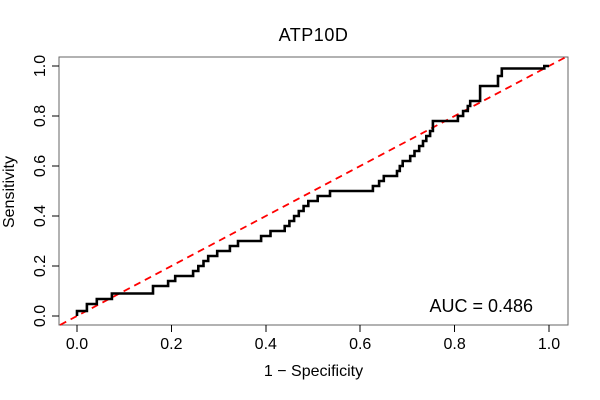 The image size is (600, 400). I want to click on x-tick-label: 0.4, so click(266, 344).